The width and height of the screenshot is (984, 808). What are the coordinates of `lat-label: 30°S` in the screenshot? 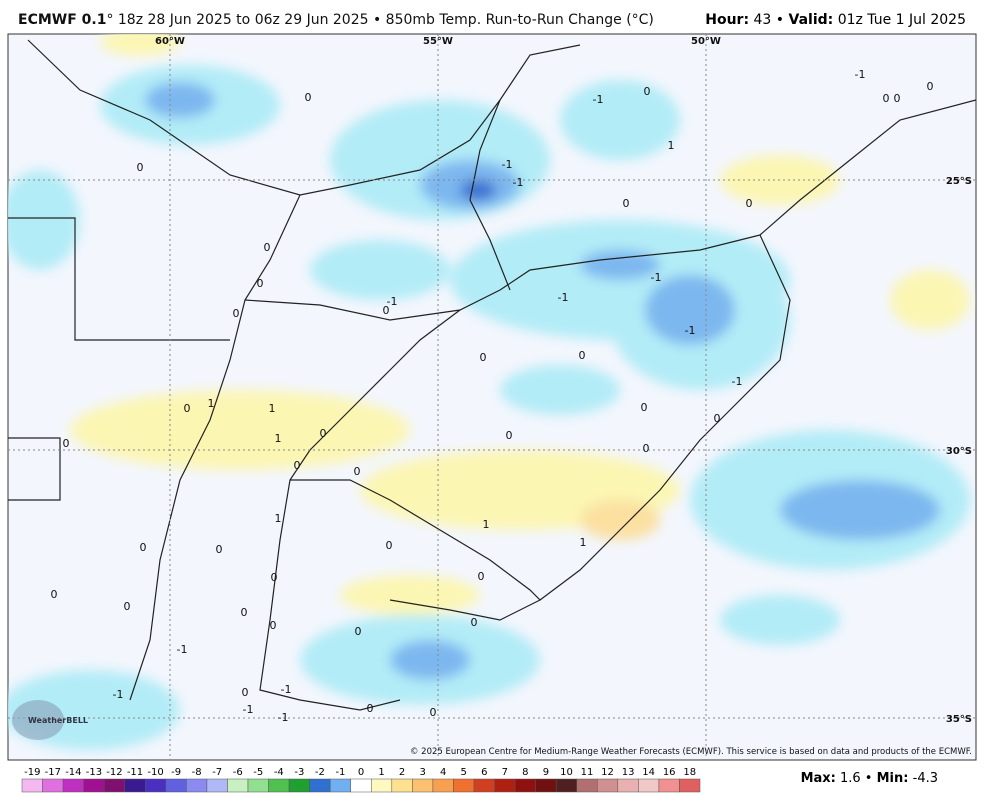 It's located at (959, 451).